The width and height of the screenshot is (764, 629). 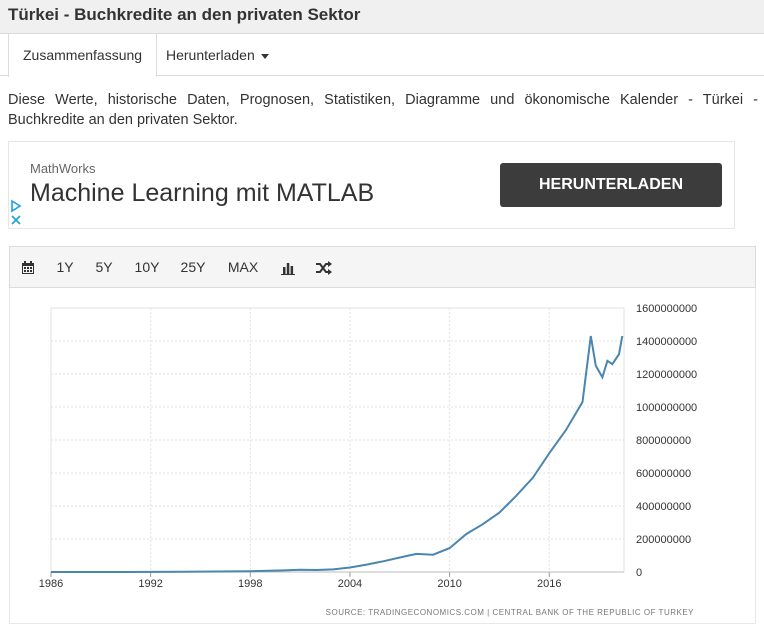 What do you see at coordinates (63, 168) in the screenshot?
I see `ad-brand: MathWorks` at bounding box center [63, 168].